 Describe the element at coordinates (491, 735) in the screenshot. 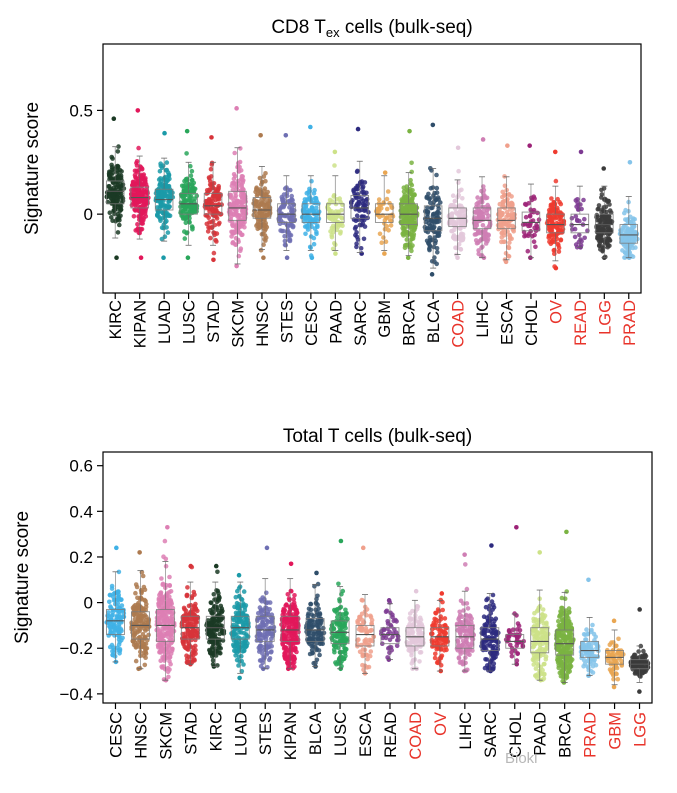

I see `x-tick-label: SARC` at that location.